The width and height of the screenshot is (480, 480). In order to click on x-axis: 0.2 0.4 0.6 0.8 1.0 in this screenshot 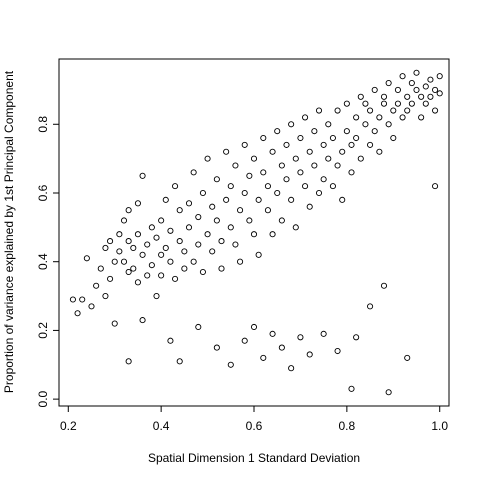, I will do `click(254, 419)`.